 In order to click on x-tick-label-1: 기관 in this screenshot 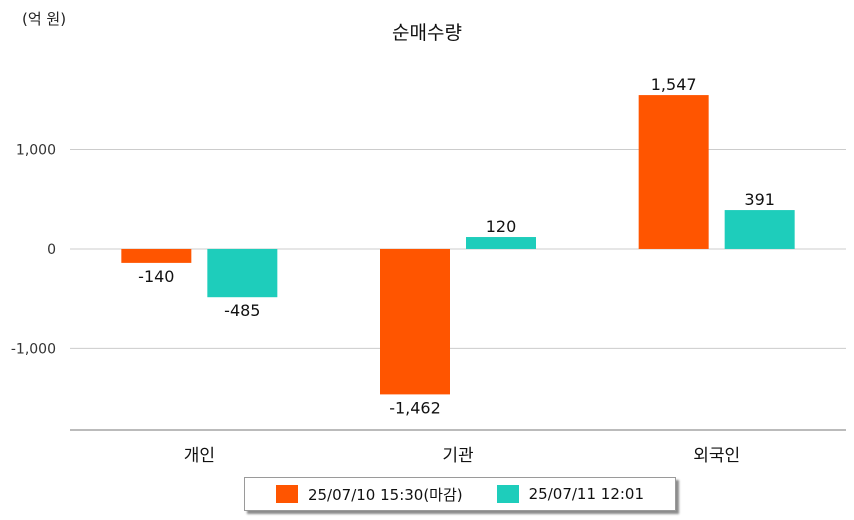, I will do `click(457, 456)`.